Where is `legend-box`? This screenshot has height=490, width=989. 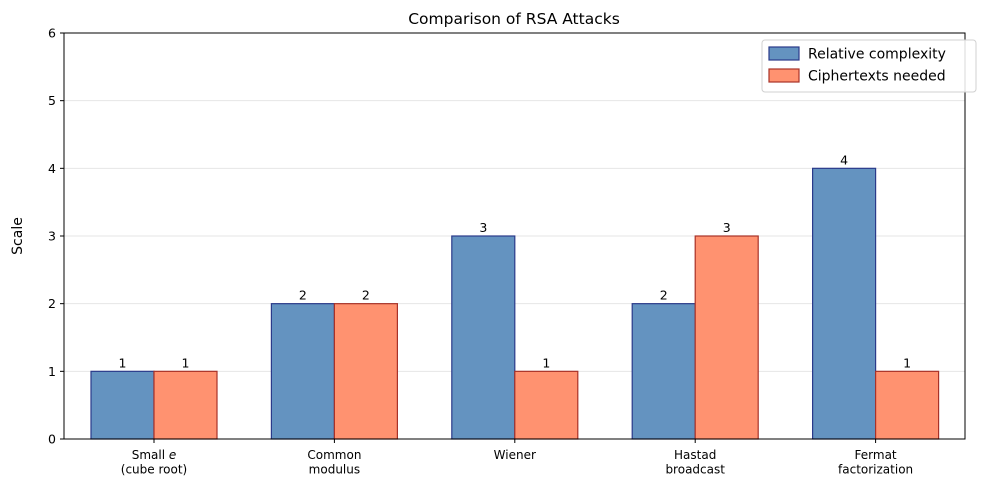 legend-box is located at coordinates (869, 66).